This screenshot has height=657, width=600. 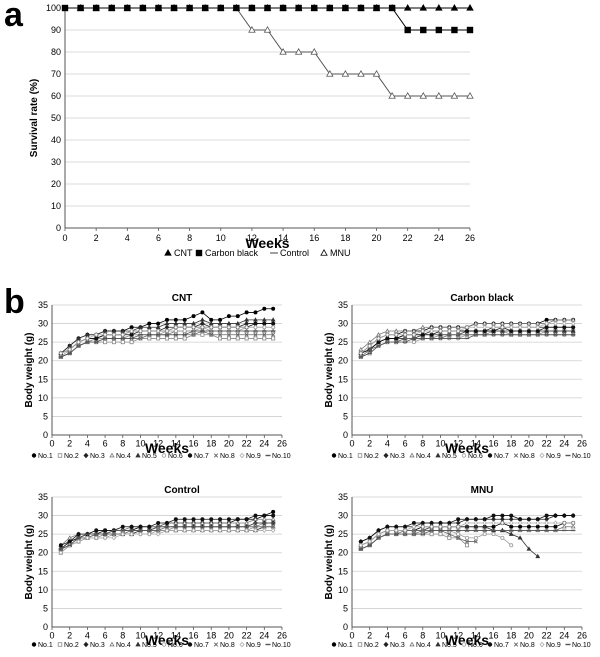 What do you see at coordinates (229, 444) in the screenshot?
I see `cnt-xtick-label-10: 20` at bounding box center [229, 444].